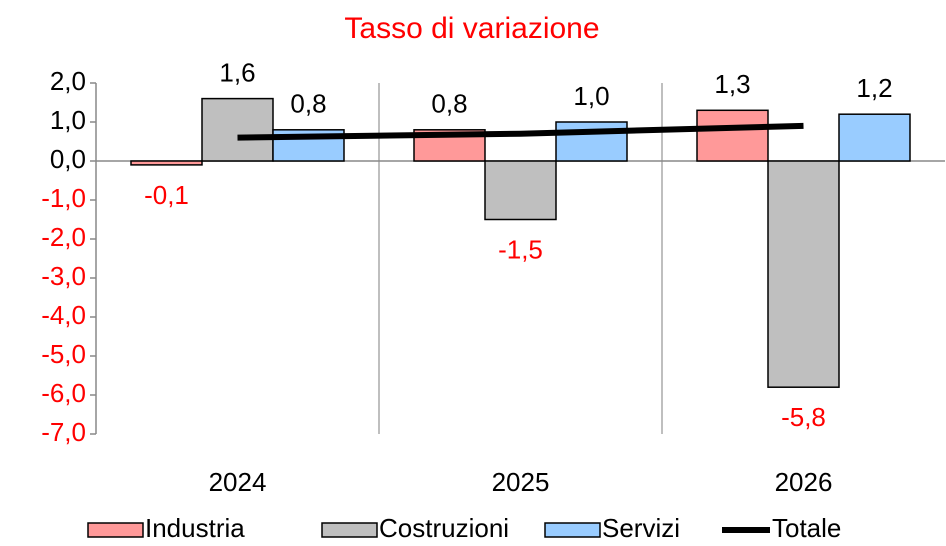 Image resolution: width=946 pixels, height=546 pixels. I want to click on y-tick-label: 0,0, so click(68, 159).